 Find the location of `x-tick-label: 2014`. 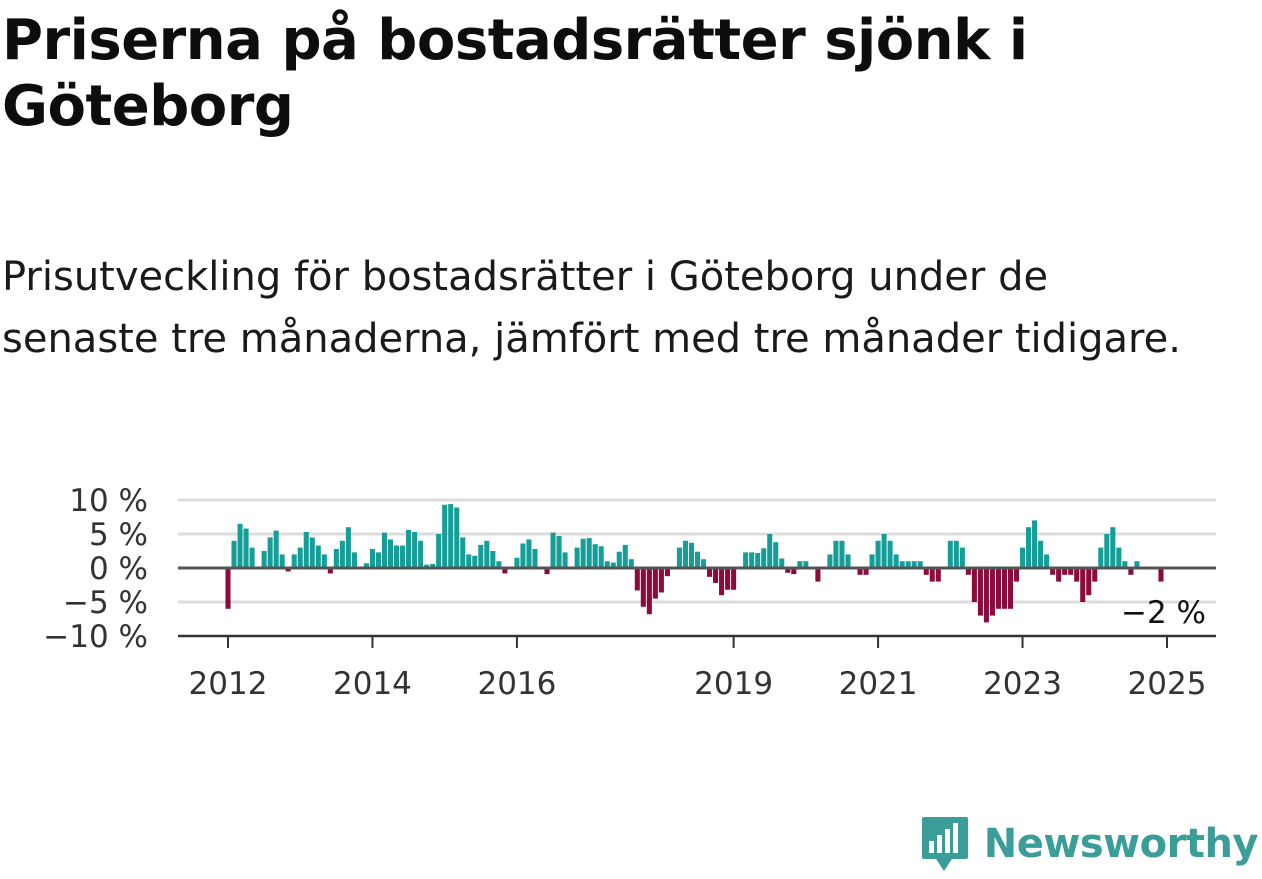

x-tick-label: 2014 is located at coordinates (372, 684).